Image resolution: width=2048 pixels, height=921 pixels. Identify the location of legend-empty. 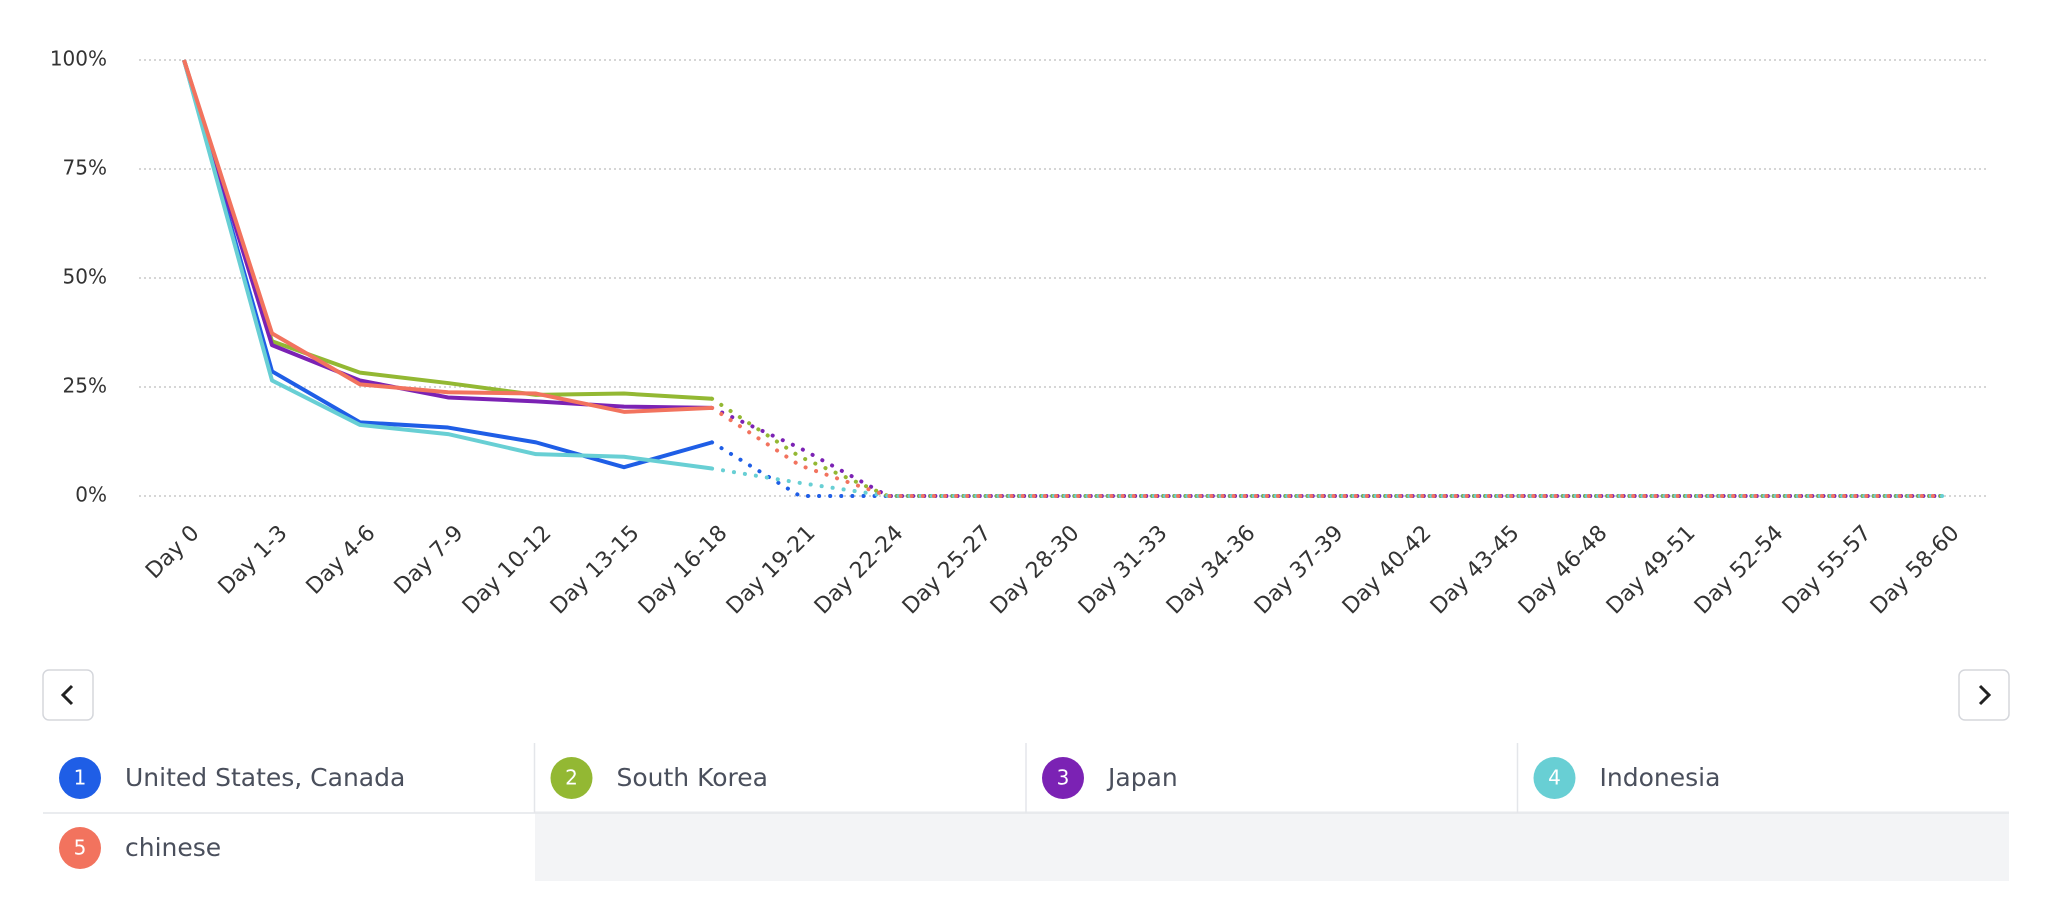
(1272, 846).